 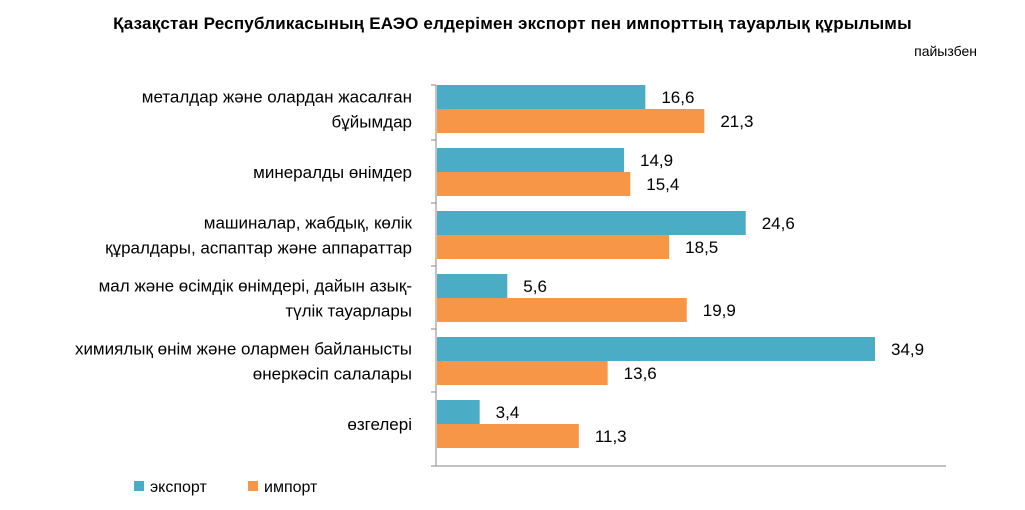 I want to click on import-value-label: 15,4, so click(x=662, y=184).